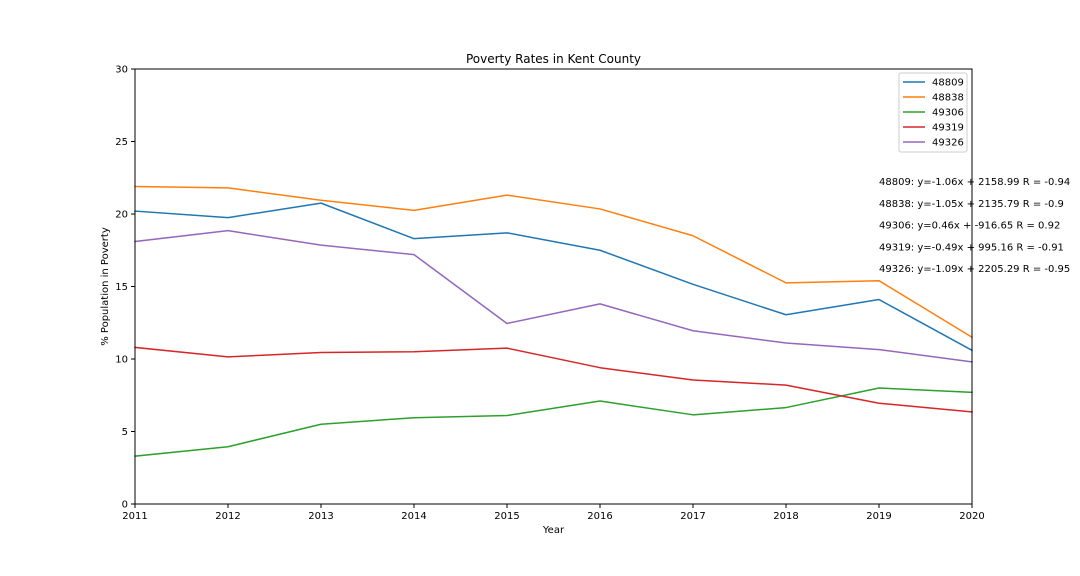 The image size is (1080, 576). I want to click on y-tick-label: 5, so click(125, 432).